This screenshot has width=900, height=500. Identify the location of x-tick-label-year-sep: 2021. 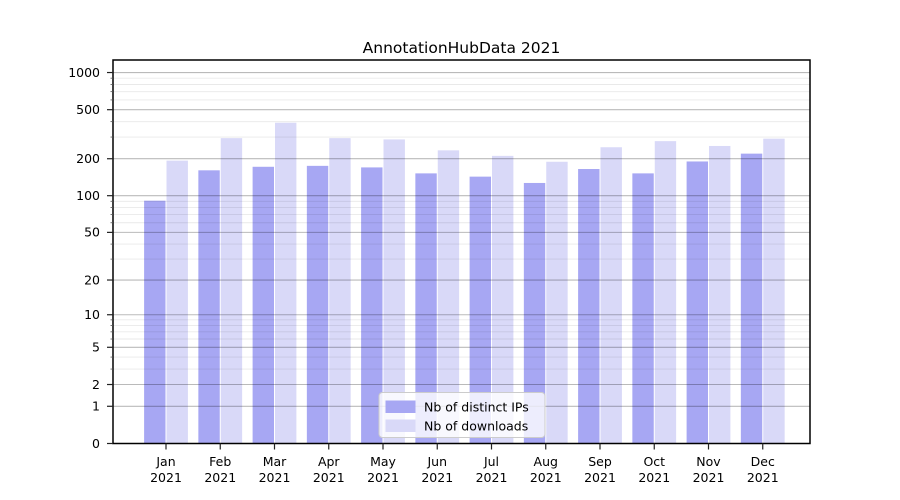
(600, 477).